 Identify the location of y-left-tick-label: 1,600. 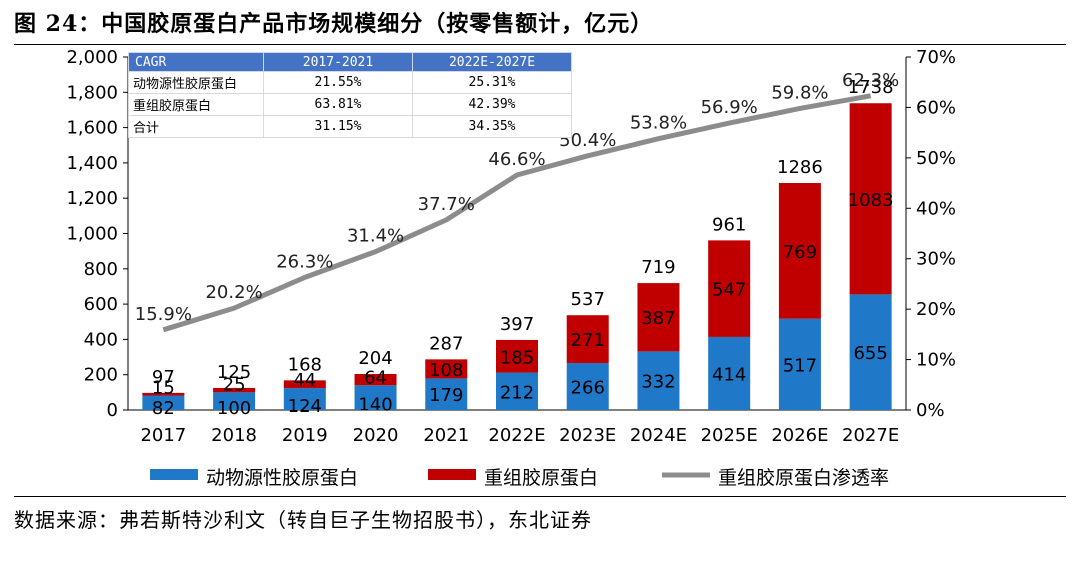
(92, 128).